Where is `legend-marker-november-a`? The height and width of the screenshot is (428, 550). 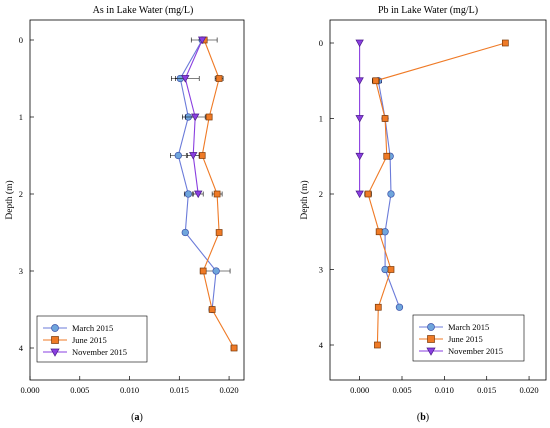
legend-marker-november-a is located at coordinates (55, 352).